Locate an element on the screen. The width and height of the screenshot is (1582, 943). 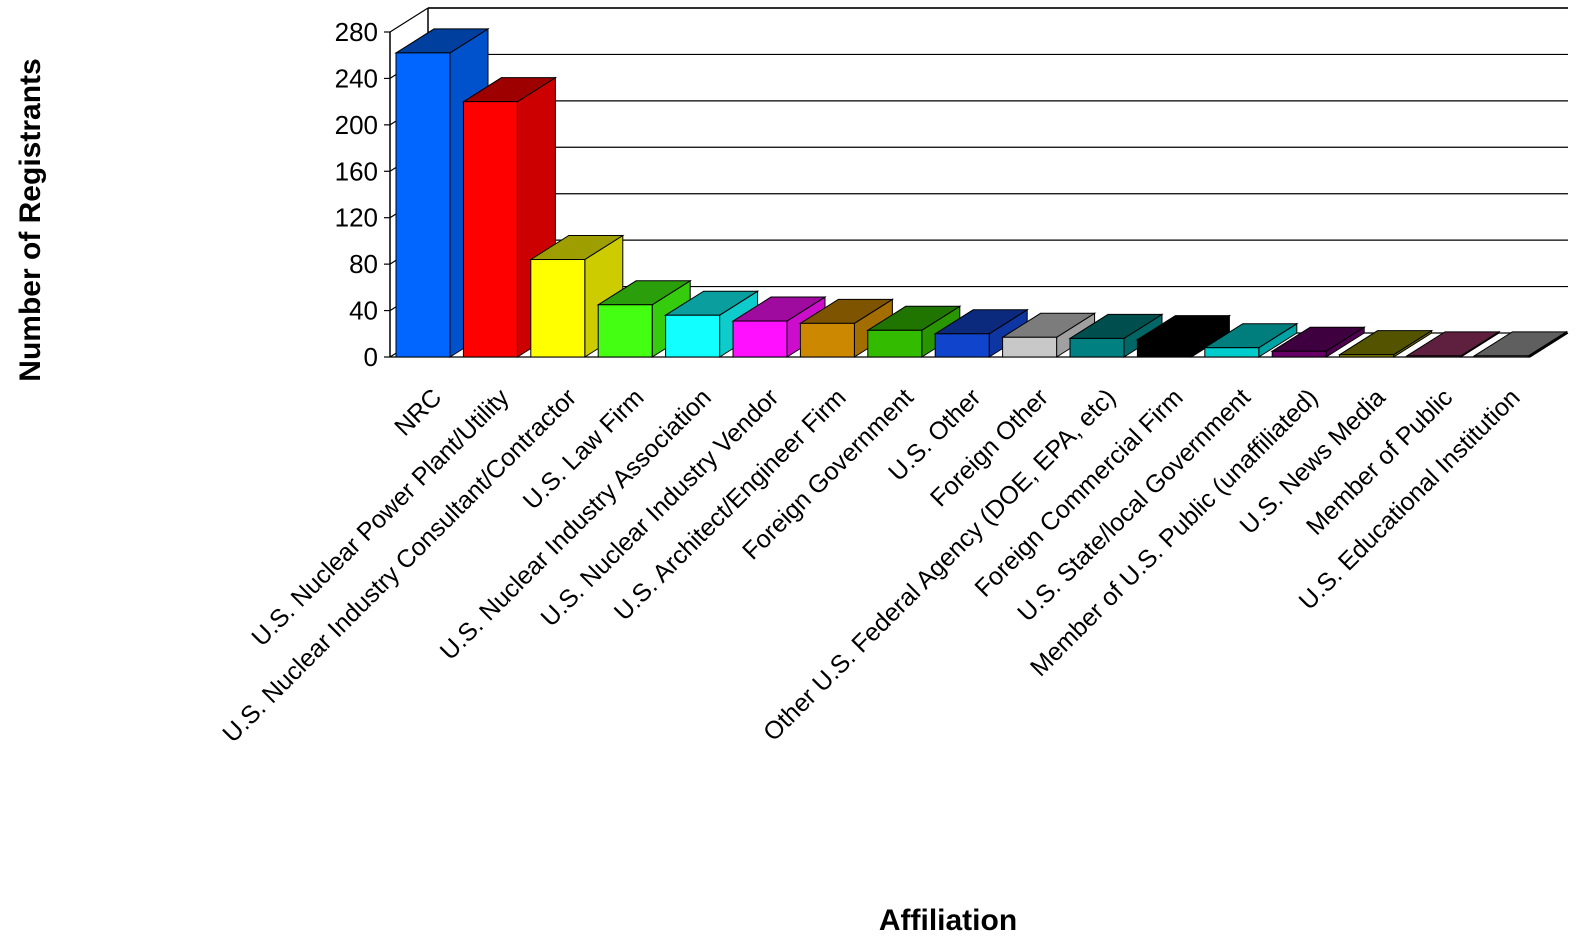
x-tick-label: NRC is located at coordinates (418, 412).